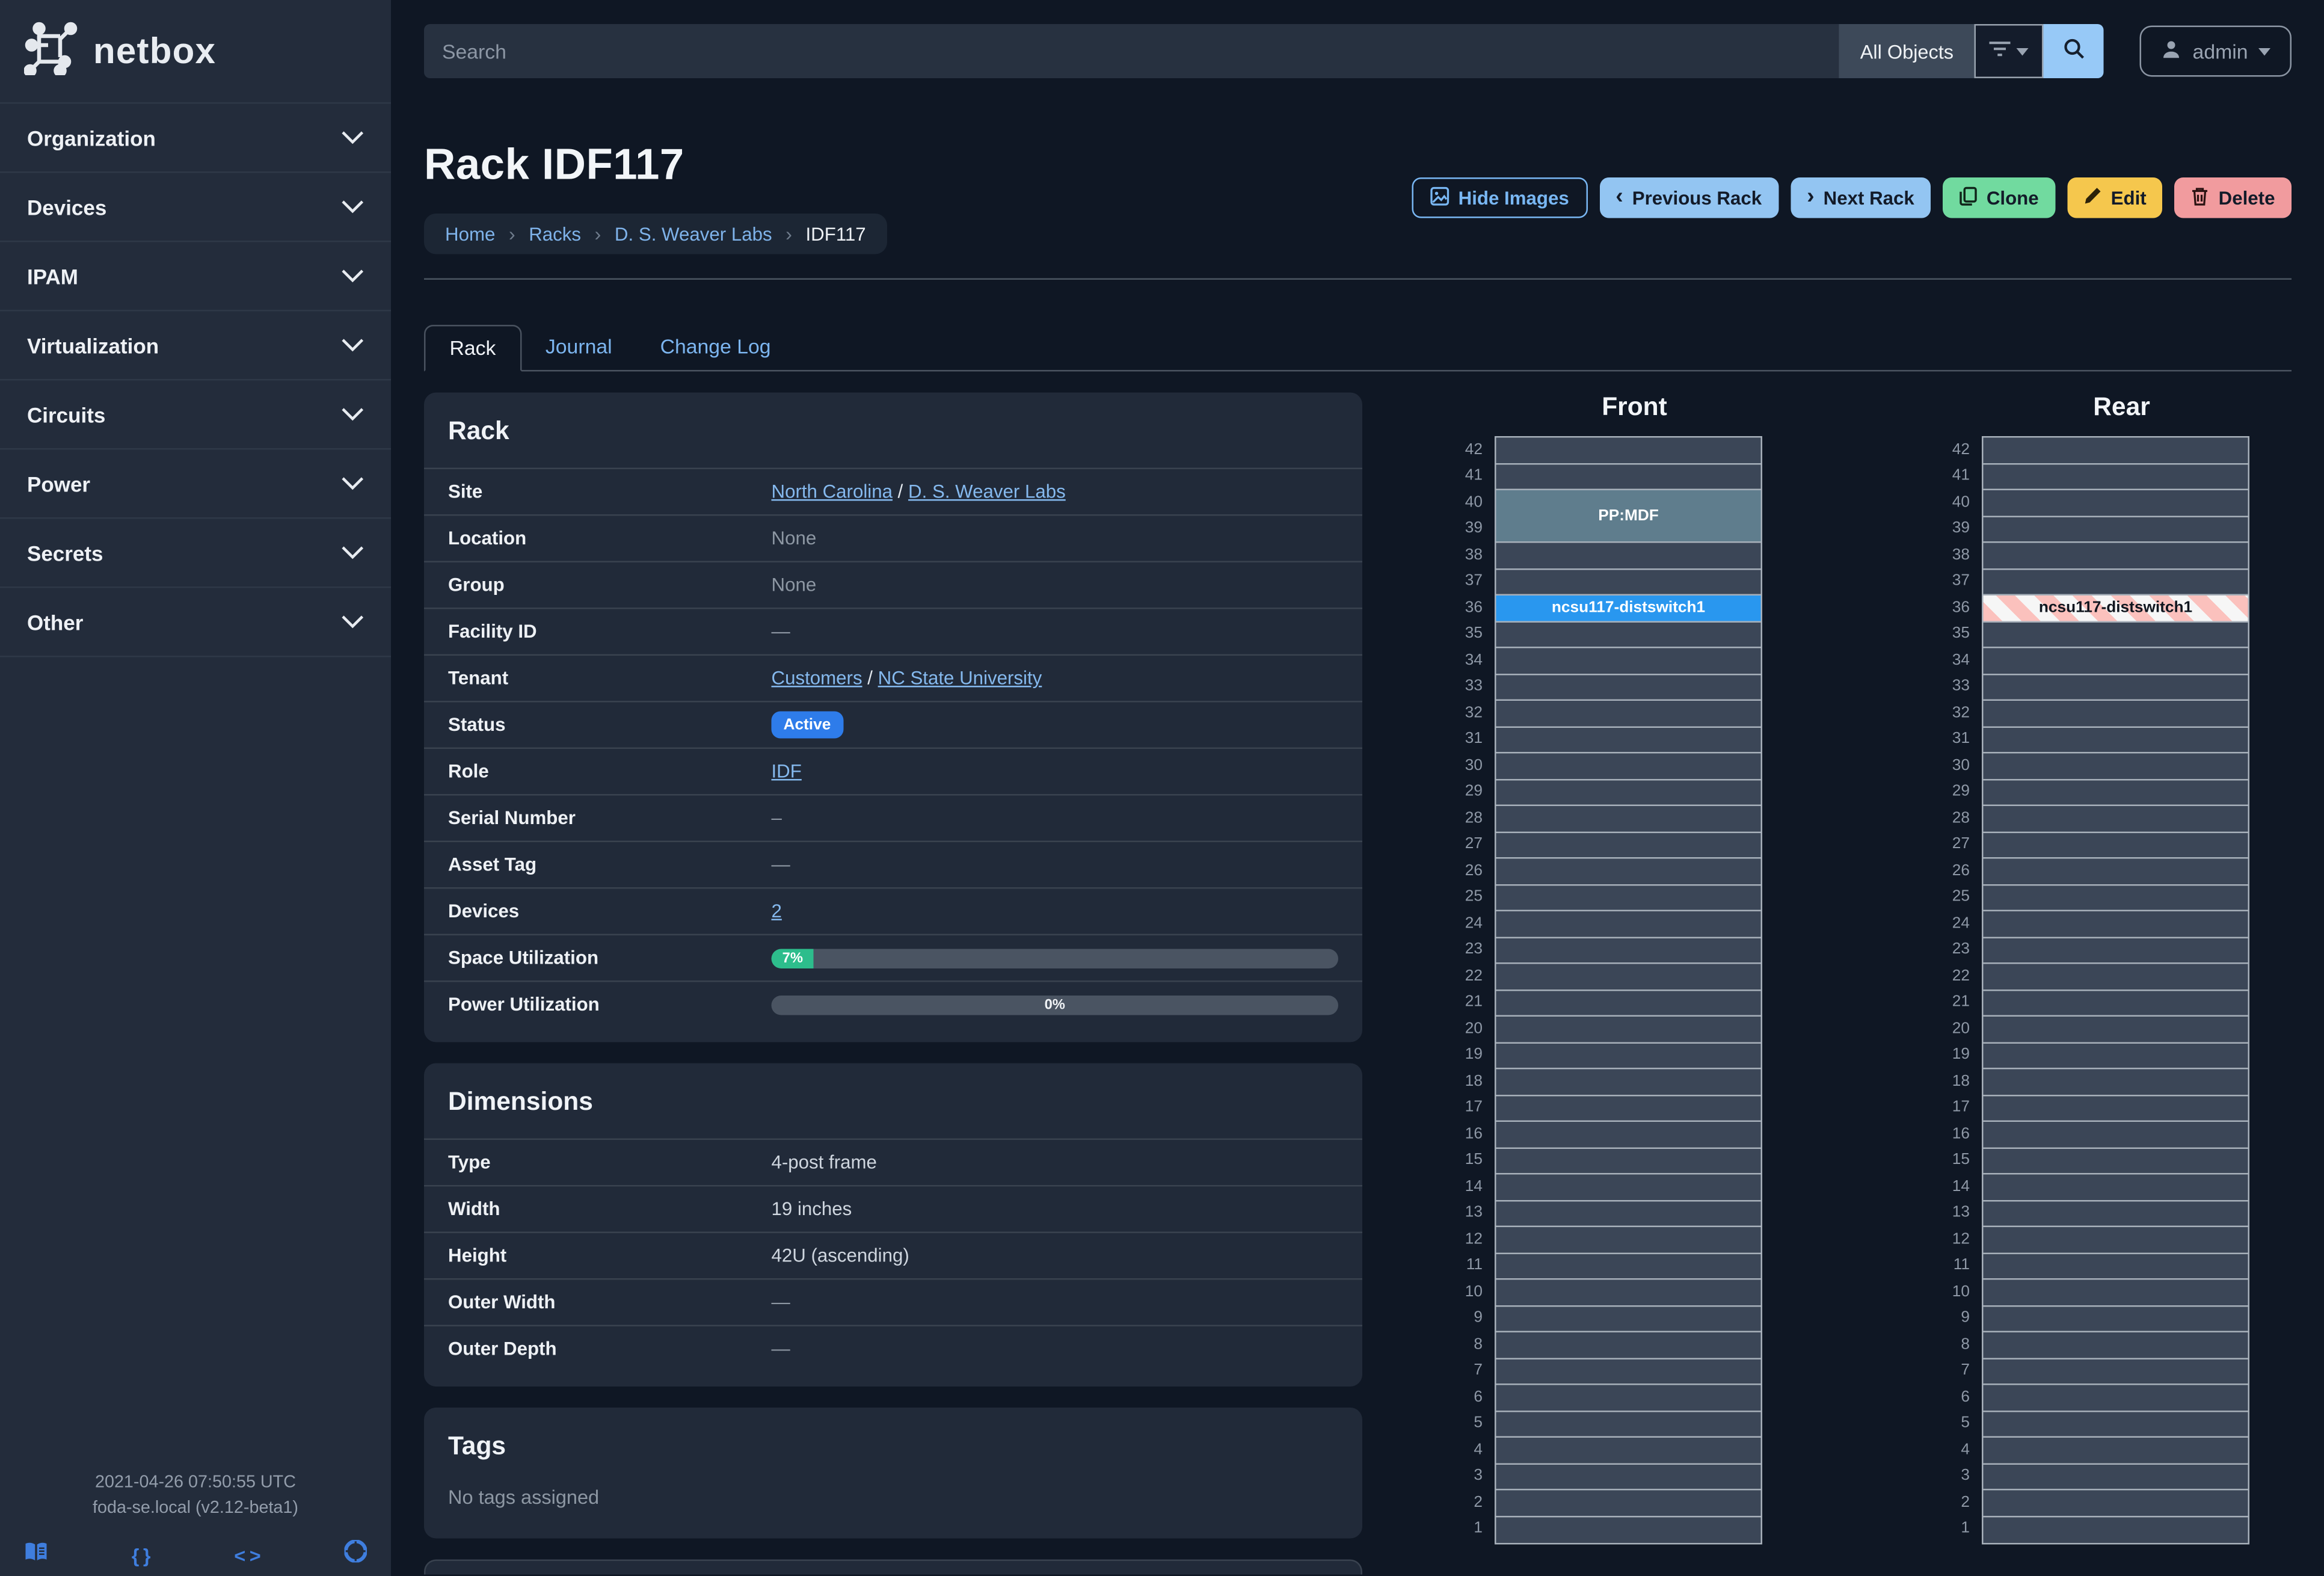 This screenshot has width=2324, height=1576. What do you see at coordinates (555, 234) in the screenshot?
I see `breadcrumb-racks: Racks` at bounding box center [555, 234].